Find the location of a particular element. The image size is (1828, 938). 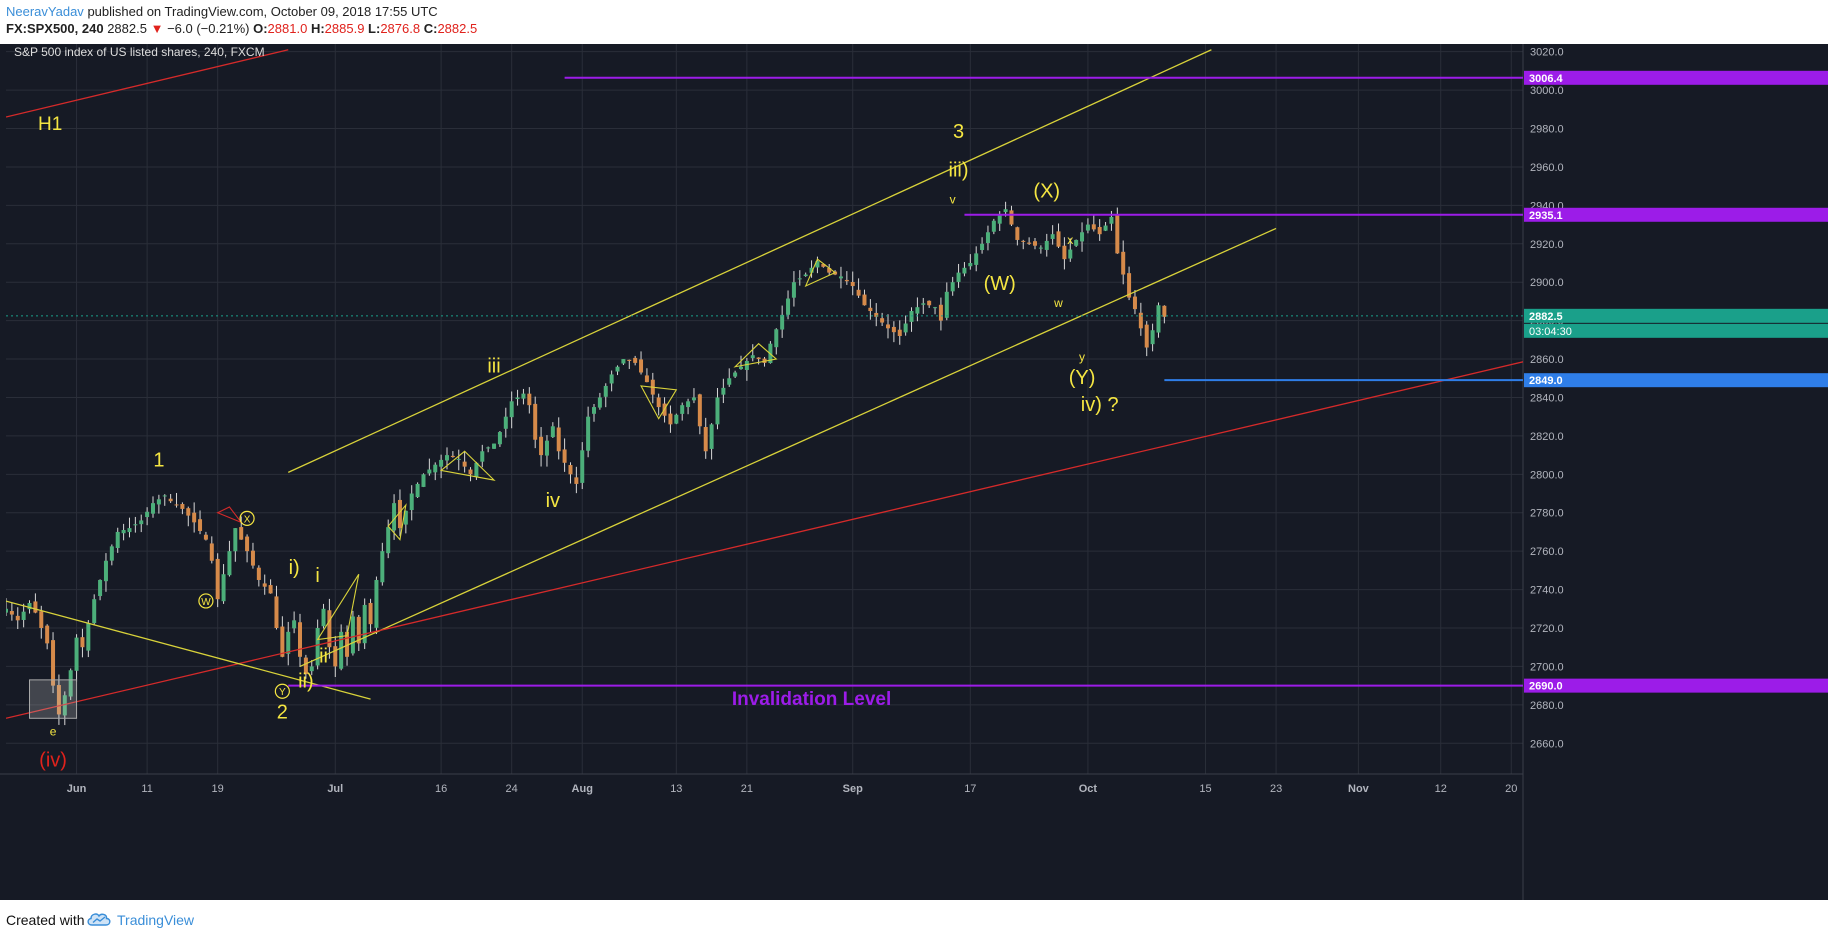

y-tick-label: 2720.0 is located at coordinates (1547, 629).